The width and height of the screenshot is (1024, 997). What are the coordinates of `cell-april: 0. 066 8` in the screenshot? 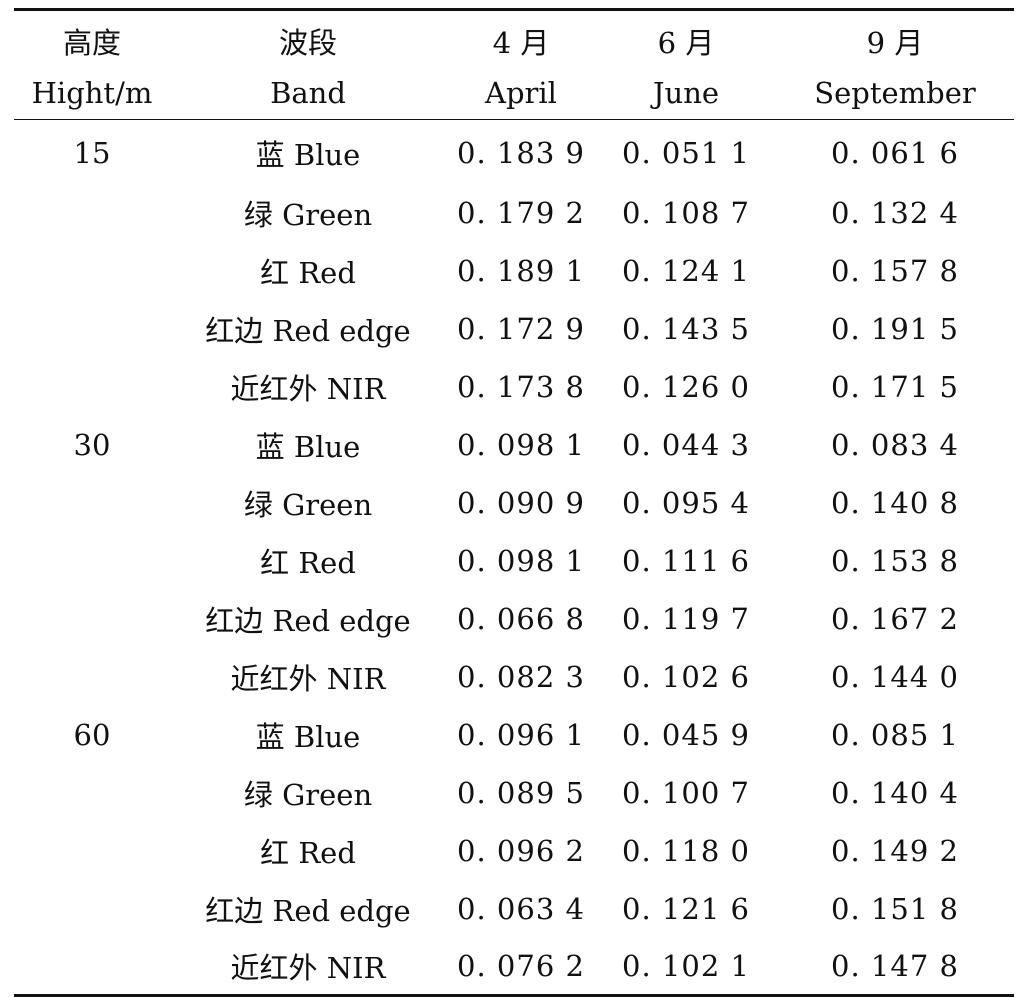 It's located at (521, 619).